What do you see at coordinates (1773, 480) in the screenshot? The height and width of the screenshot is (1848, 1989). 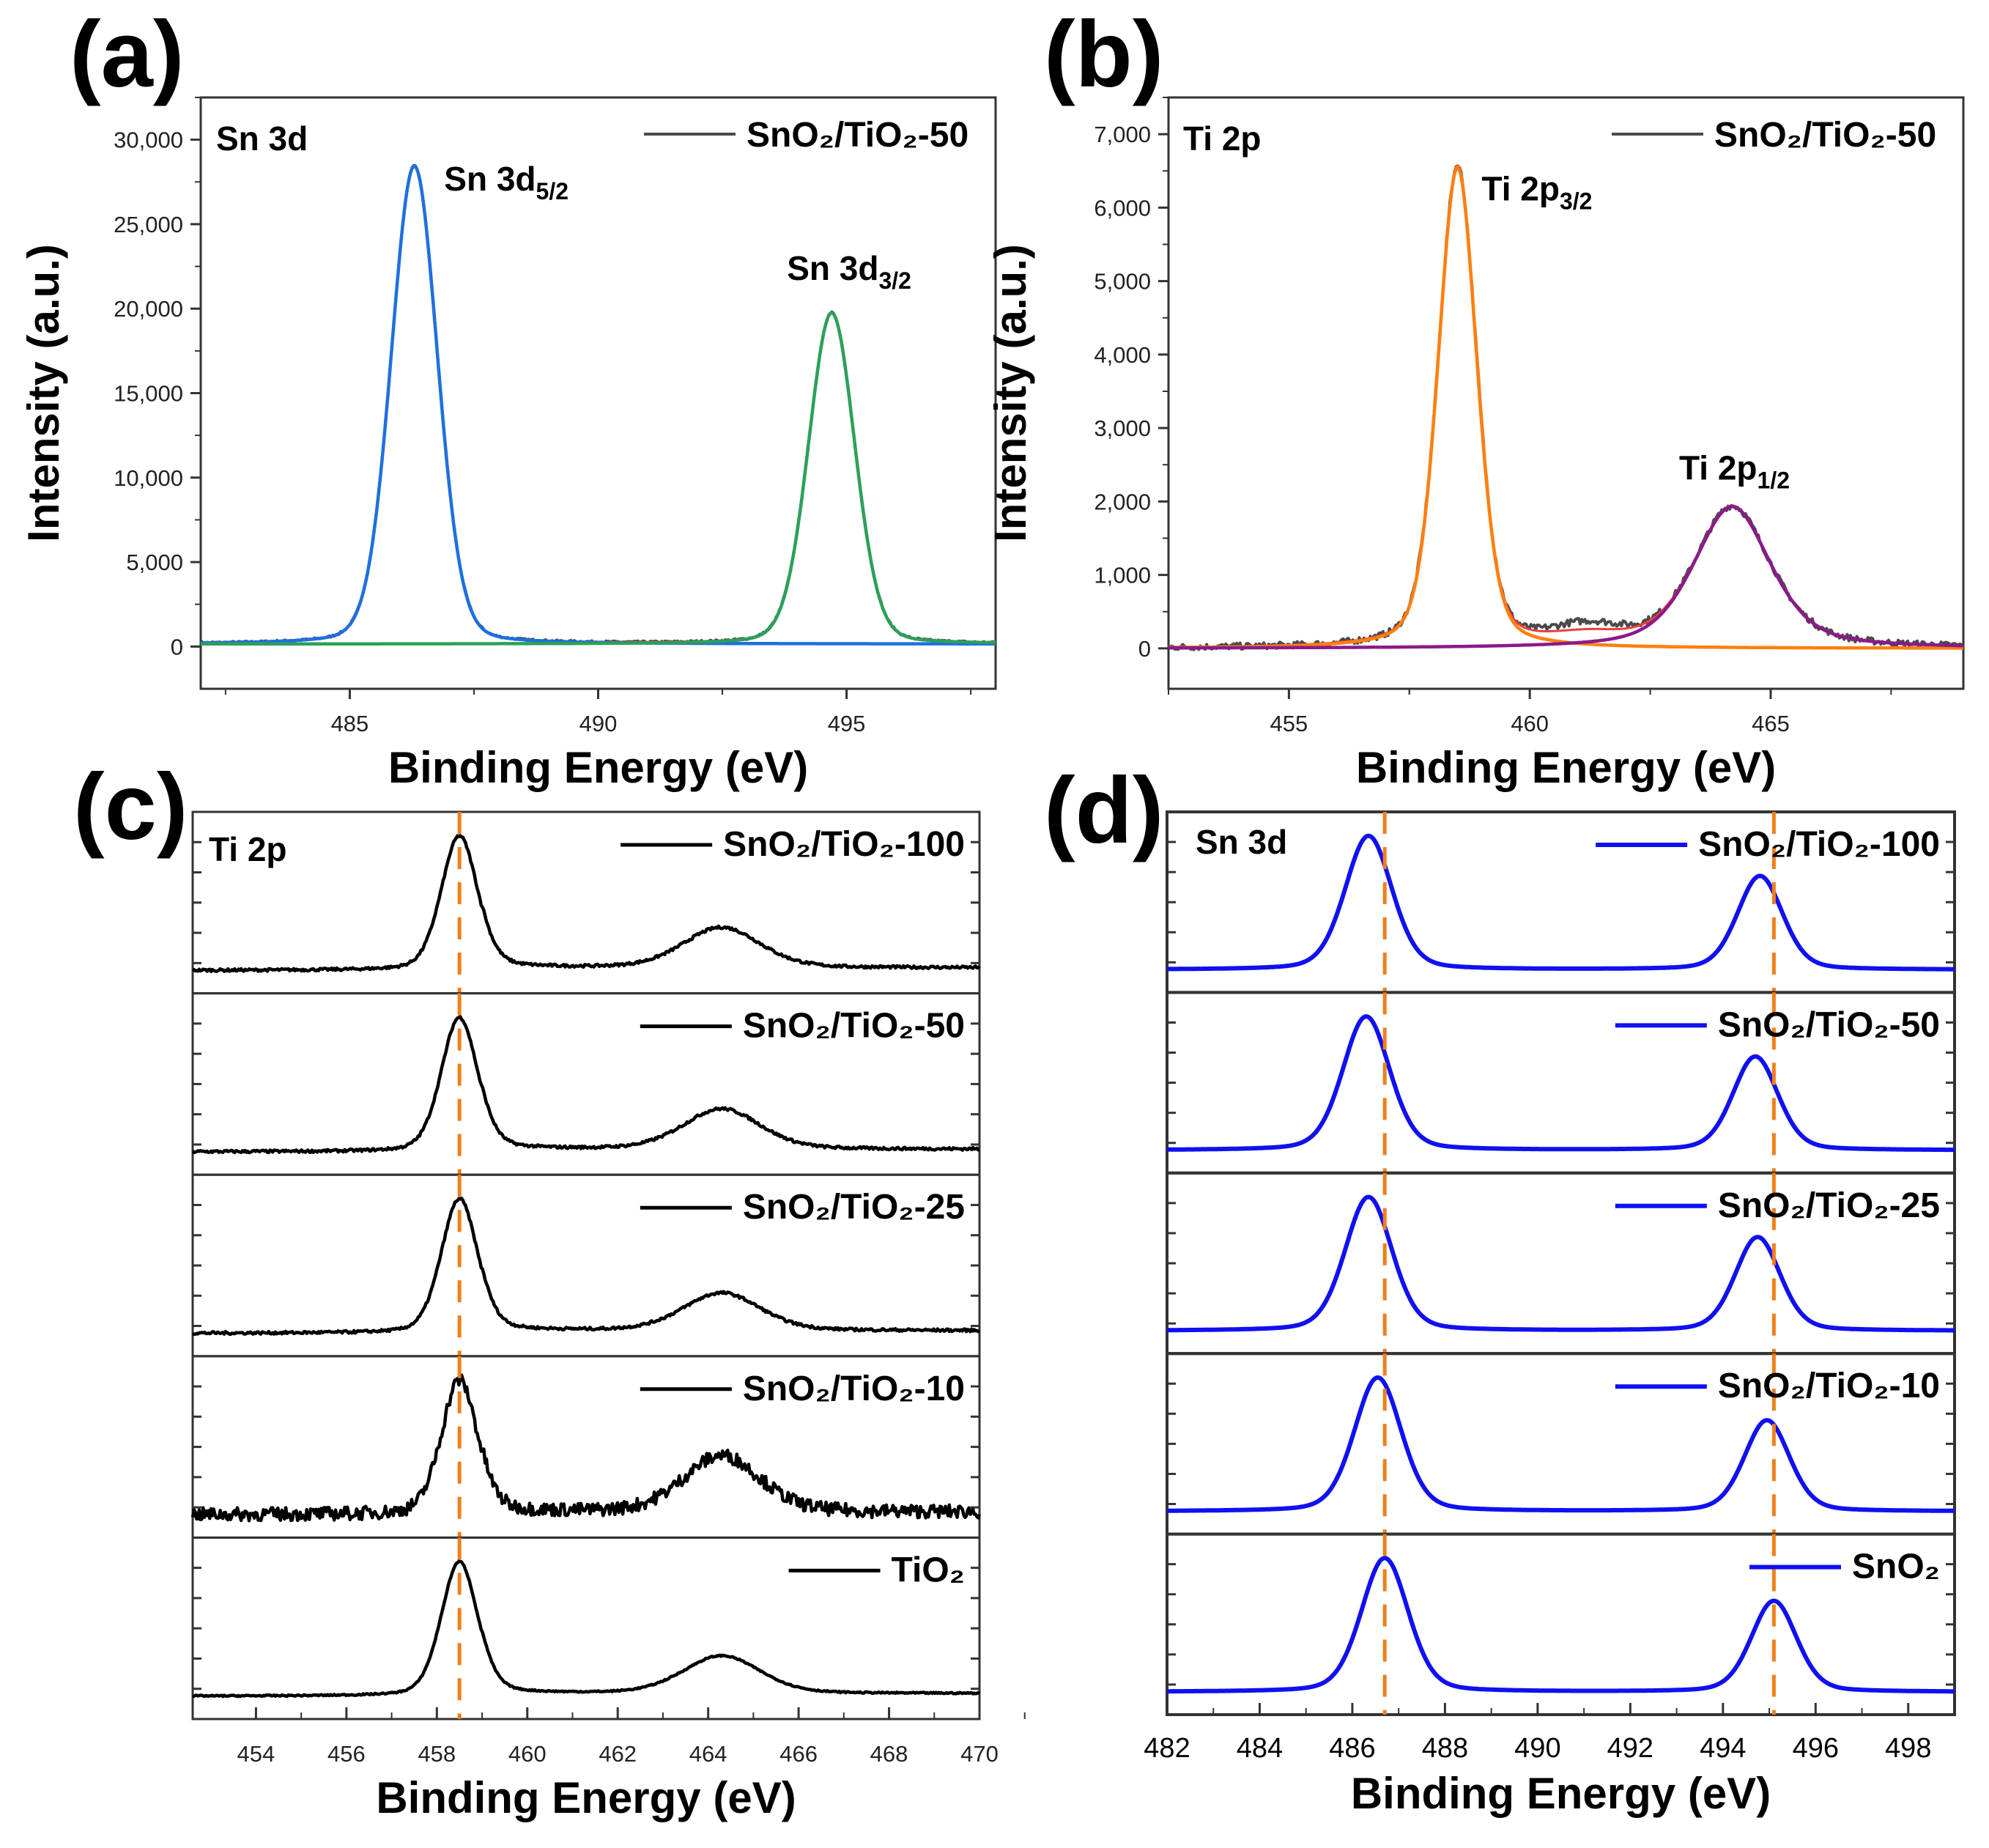 I see `peak-annotation-subscript: 1/2` at bounding box center [1773, 480].